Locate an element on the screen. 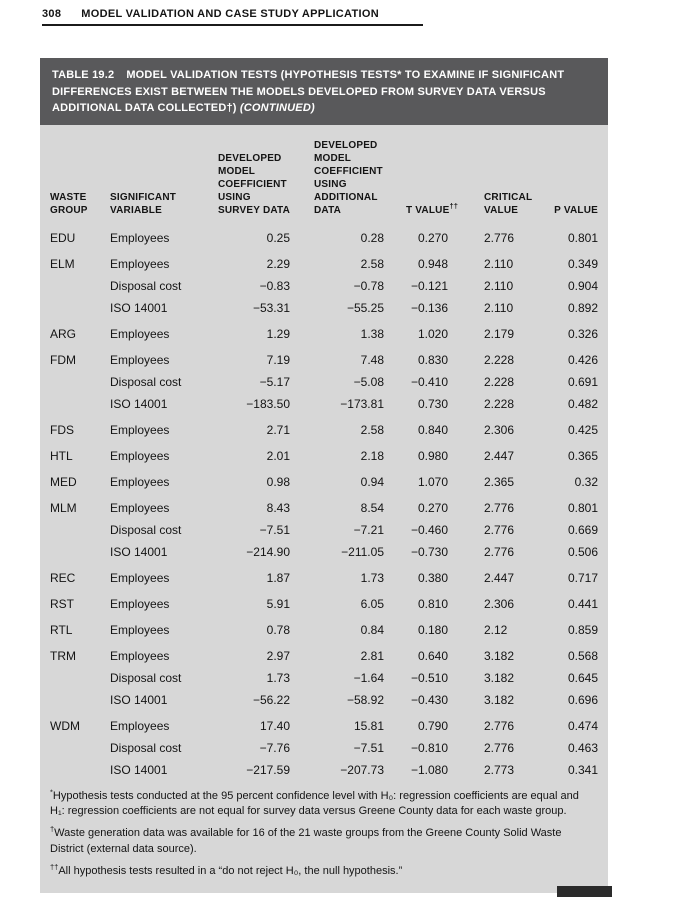 The width and height of the screenshot is (695, 900). table-row: ISO 14001 −56.22 −58.92 −0.430 3.182 0.696 is located at coordinates (324, 700).